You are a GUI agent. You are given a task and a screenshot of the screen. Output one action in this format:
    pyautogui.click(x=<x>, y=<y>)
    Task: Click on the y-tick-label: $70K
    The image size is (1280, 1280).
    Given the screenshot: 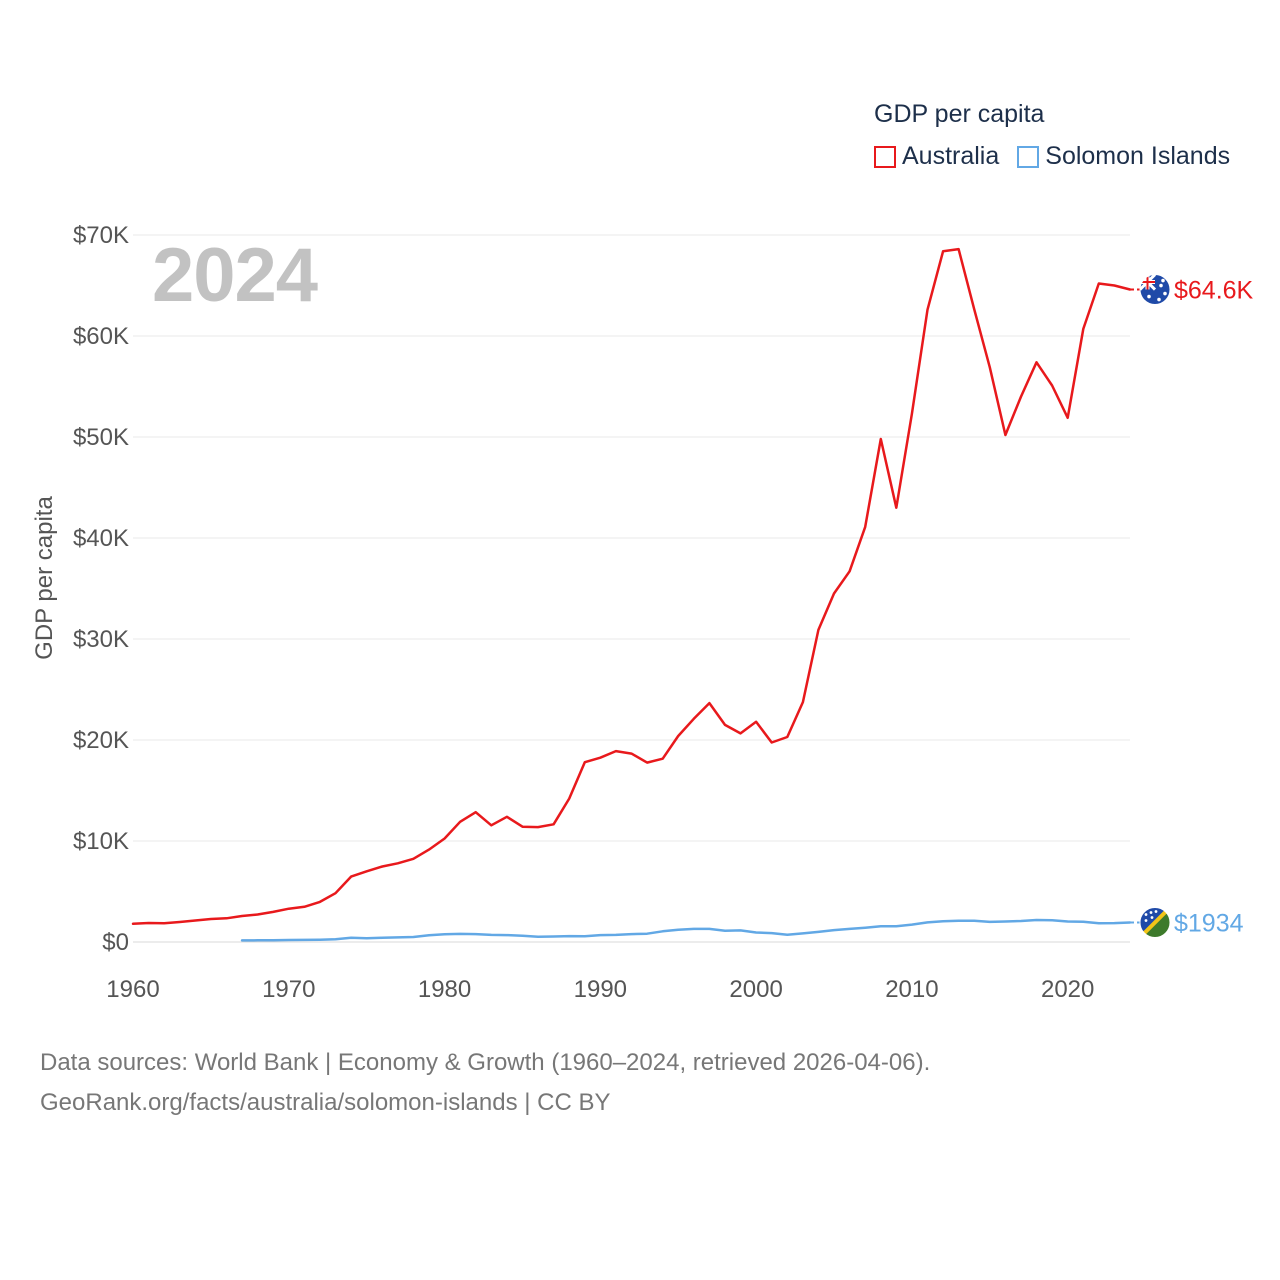 What is the action you would take?
    pyautogui.click(x=101, y=235)
    